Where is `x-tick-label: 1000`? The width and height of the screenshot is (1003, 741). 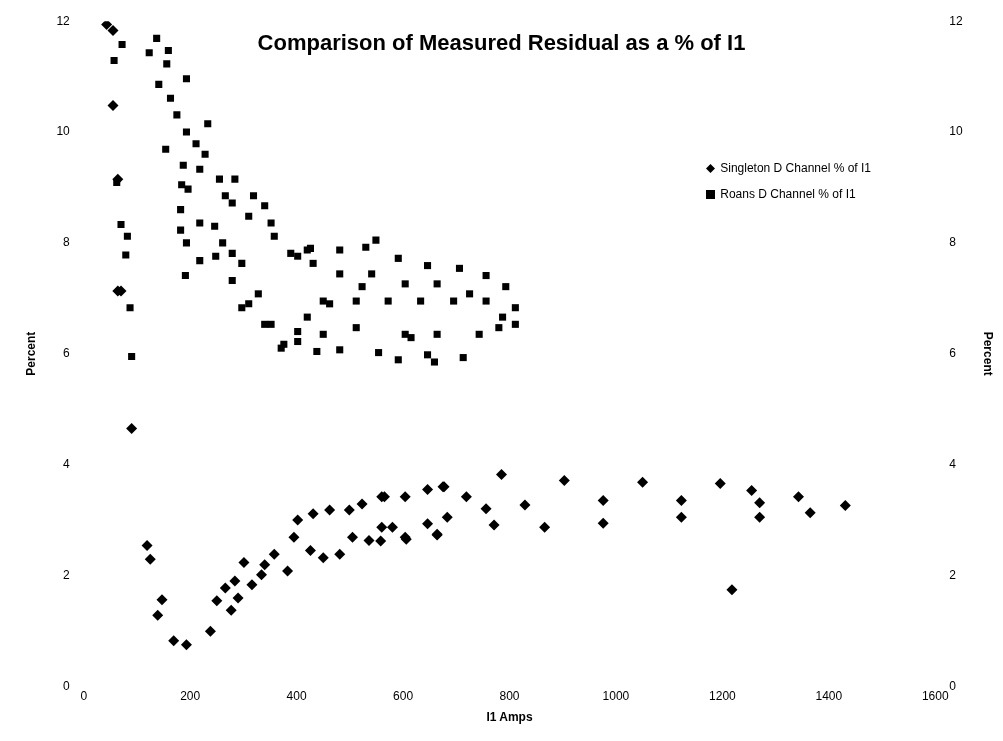
x-tick-label: 1000 is located at coordinates (616, 695).